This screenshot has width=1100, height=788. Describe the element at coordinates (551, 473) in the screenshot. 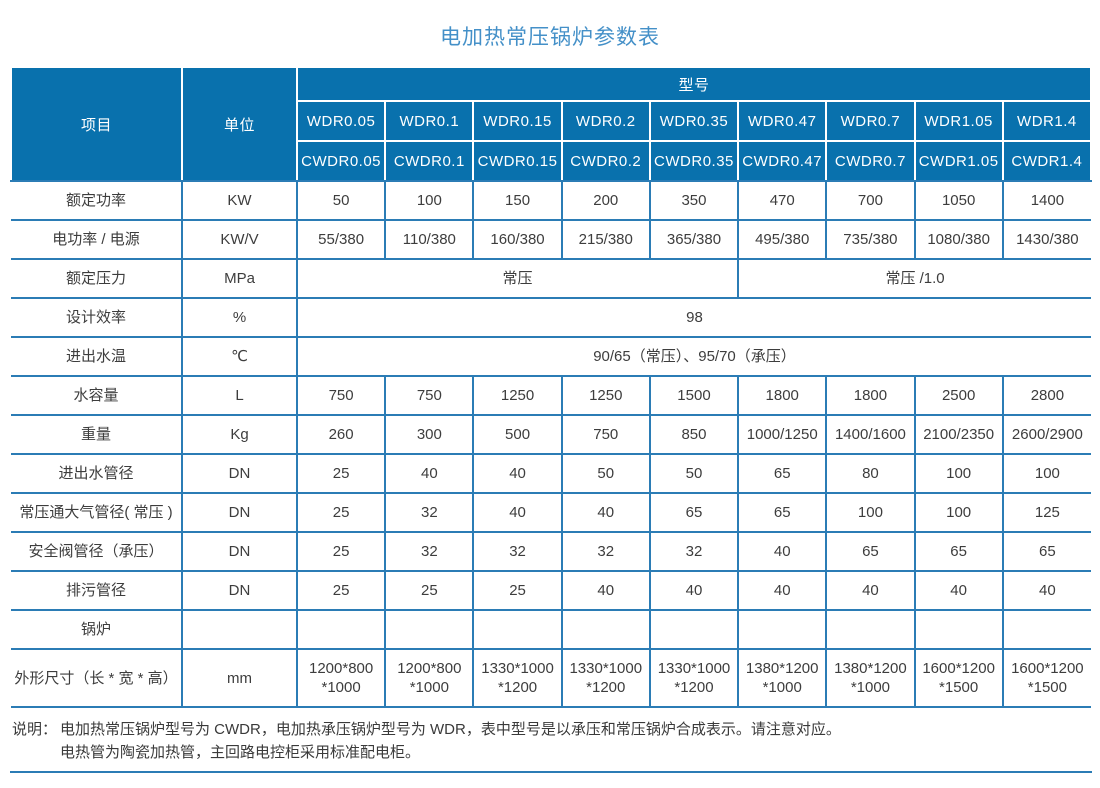

I see `table-row: 进出水管径 DN 25 40 40 50 50 65 80 100 100` at that location.